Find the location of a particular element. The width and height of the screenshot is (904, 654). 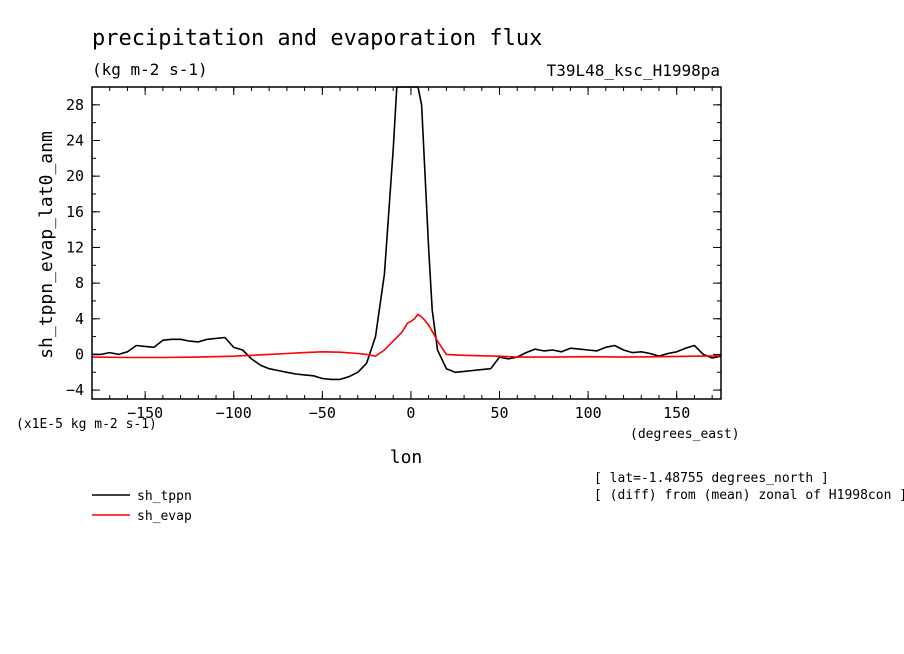

note-diff: [ (diff) from (mean) zonal of H1998con ] is located at coordinates (749, 495).